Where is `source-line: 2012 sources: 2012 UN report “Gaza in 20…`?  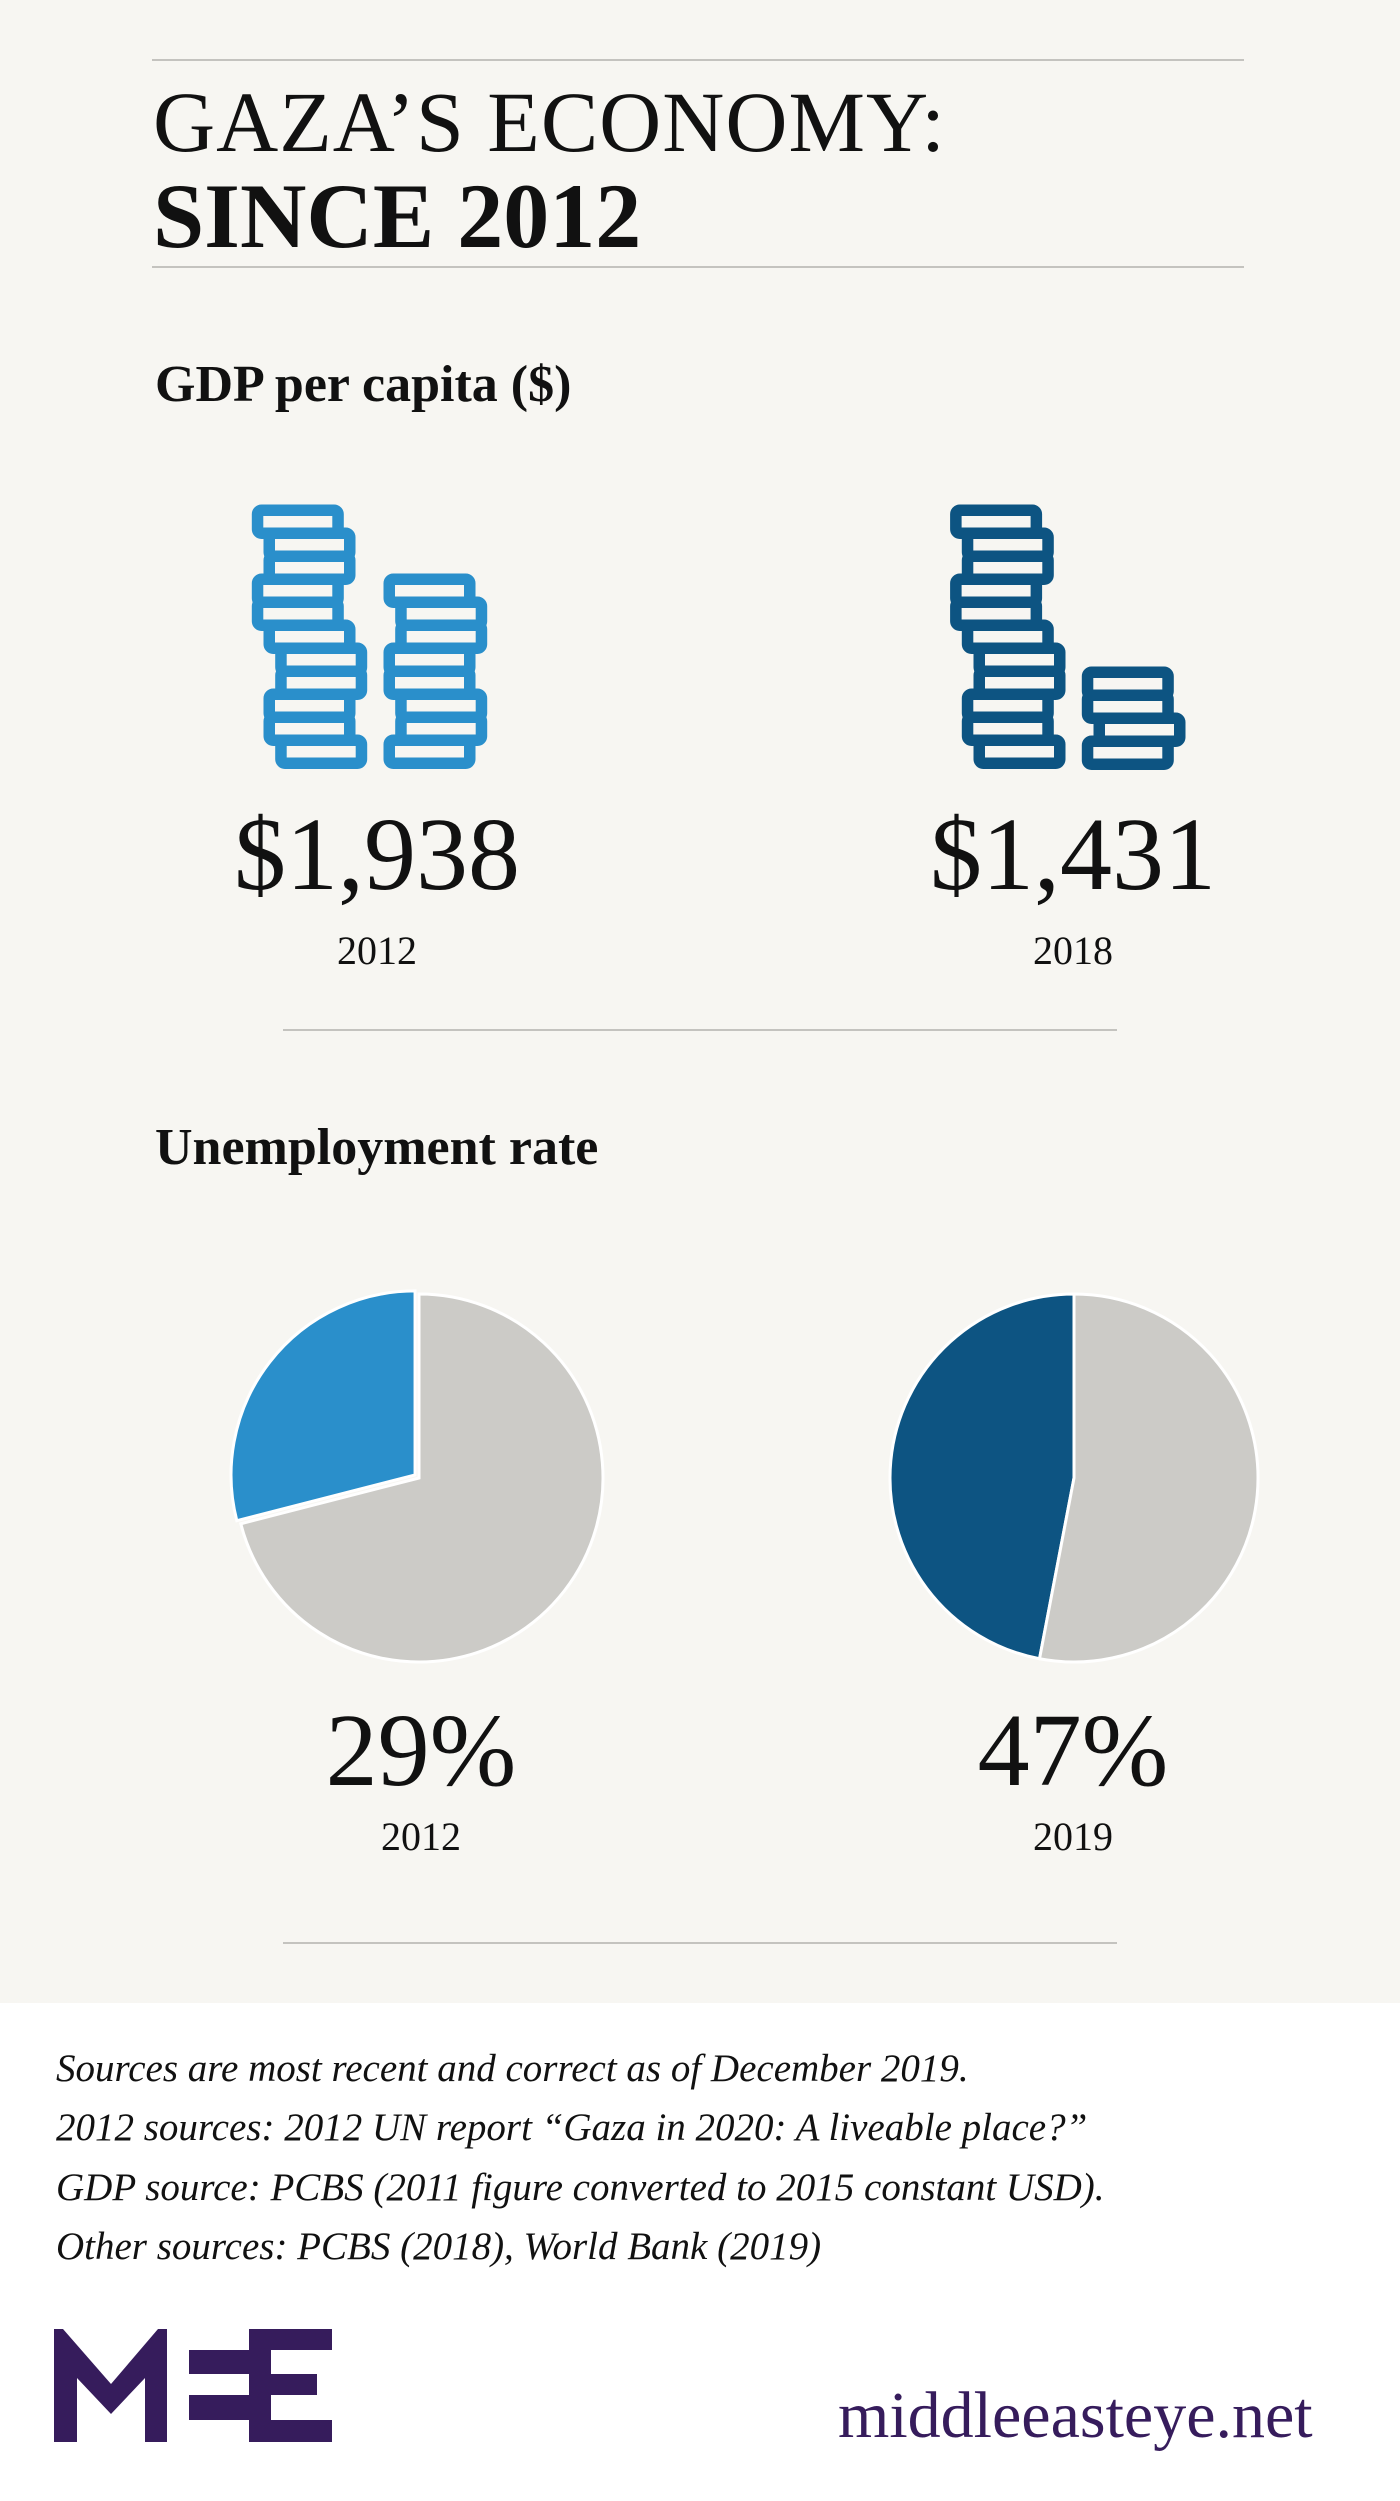
source-line: 2012 sources: 2012 UN report “Gaza in 20… is located at coordinates (572, 2127).